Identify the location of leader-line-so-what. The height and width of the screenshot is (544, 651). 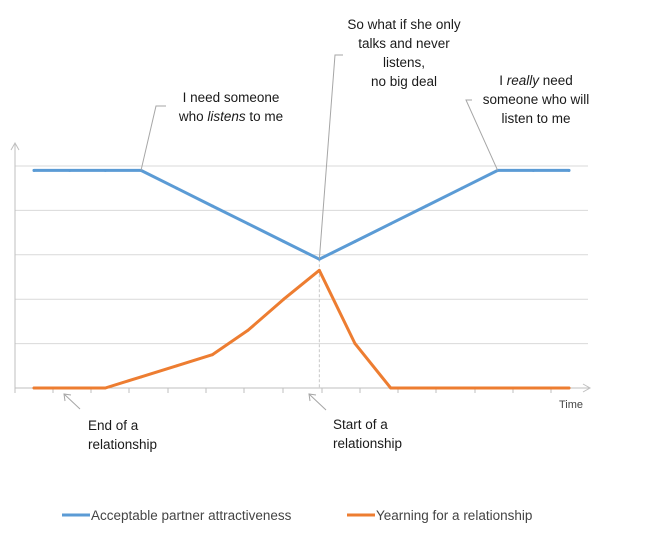
(330, 157).